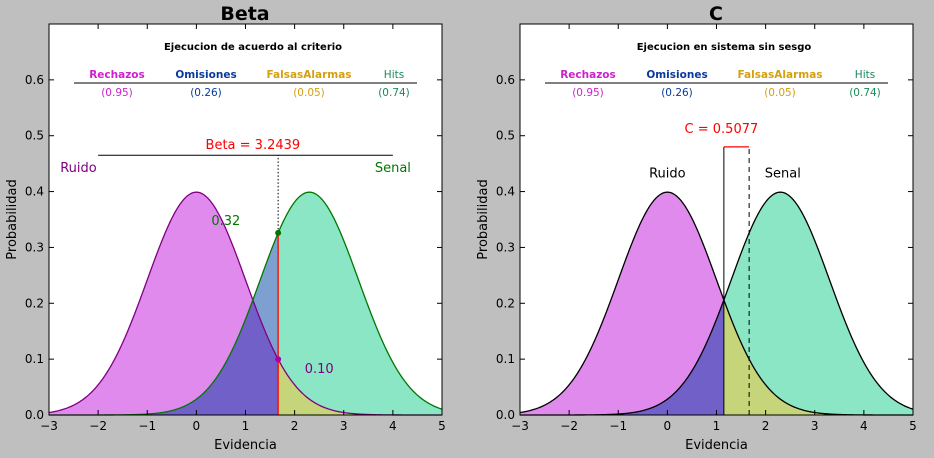 This screenshot has height=458, width=934. What do you see at coordinates (253, 47) in the screenshot?
I see `legend-title: Ejecucion de acuerdo al criterio` at bounding box center [253, 47].